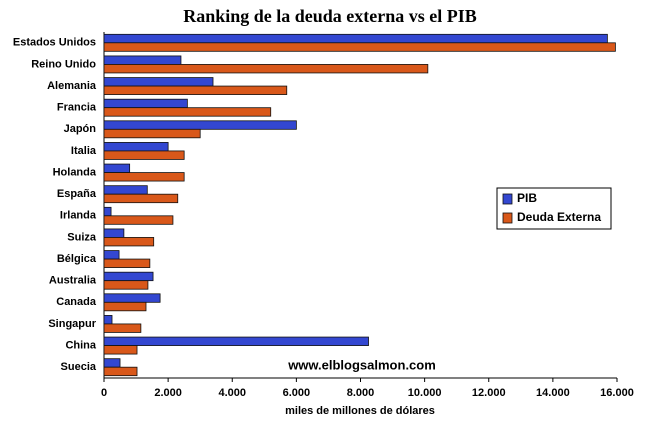 The width and height of the screenshot is (650, 425). I want to click on y-tick-label: China, so click(80, 345).